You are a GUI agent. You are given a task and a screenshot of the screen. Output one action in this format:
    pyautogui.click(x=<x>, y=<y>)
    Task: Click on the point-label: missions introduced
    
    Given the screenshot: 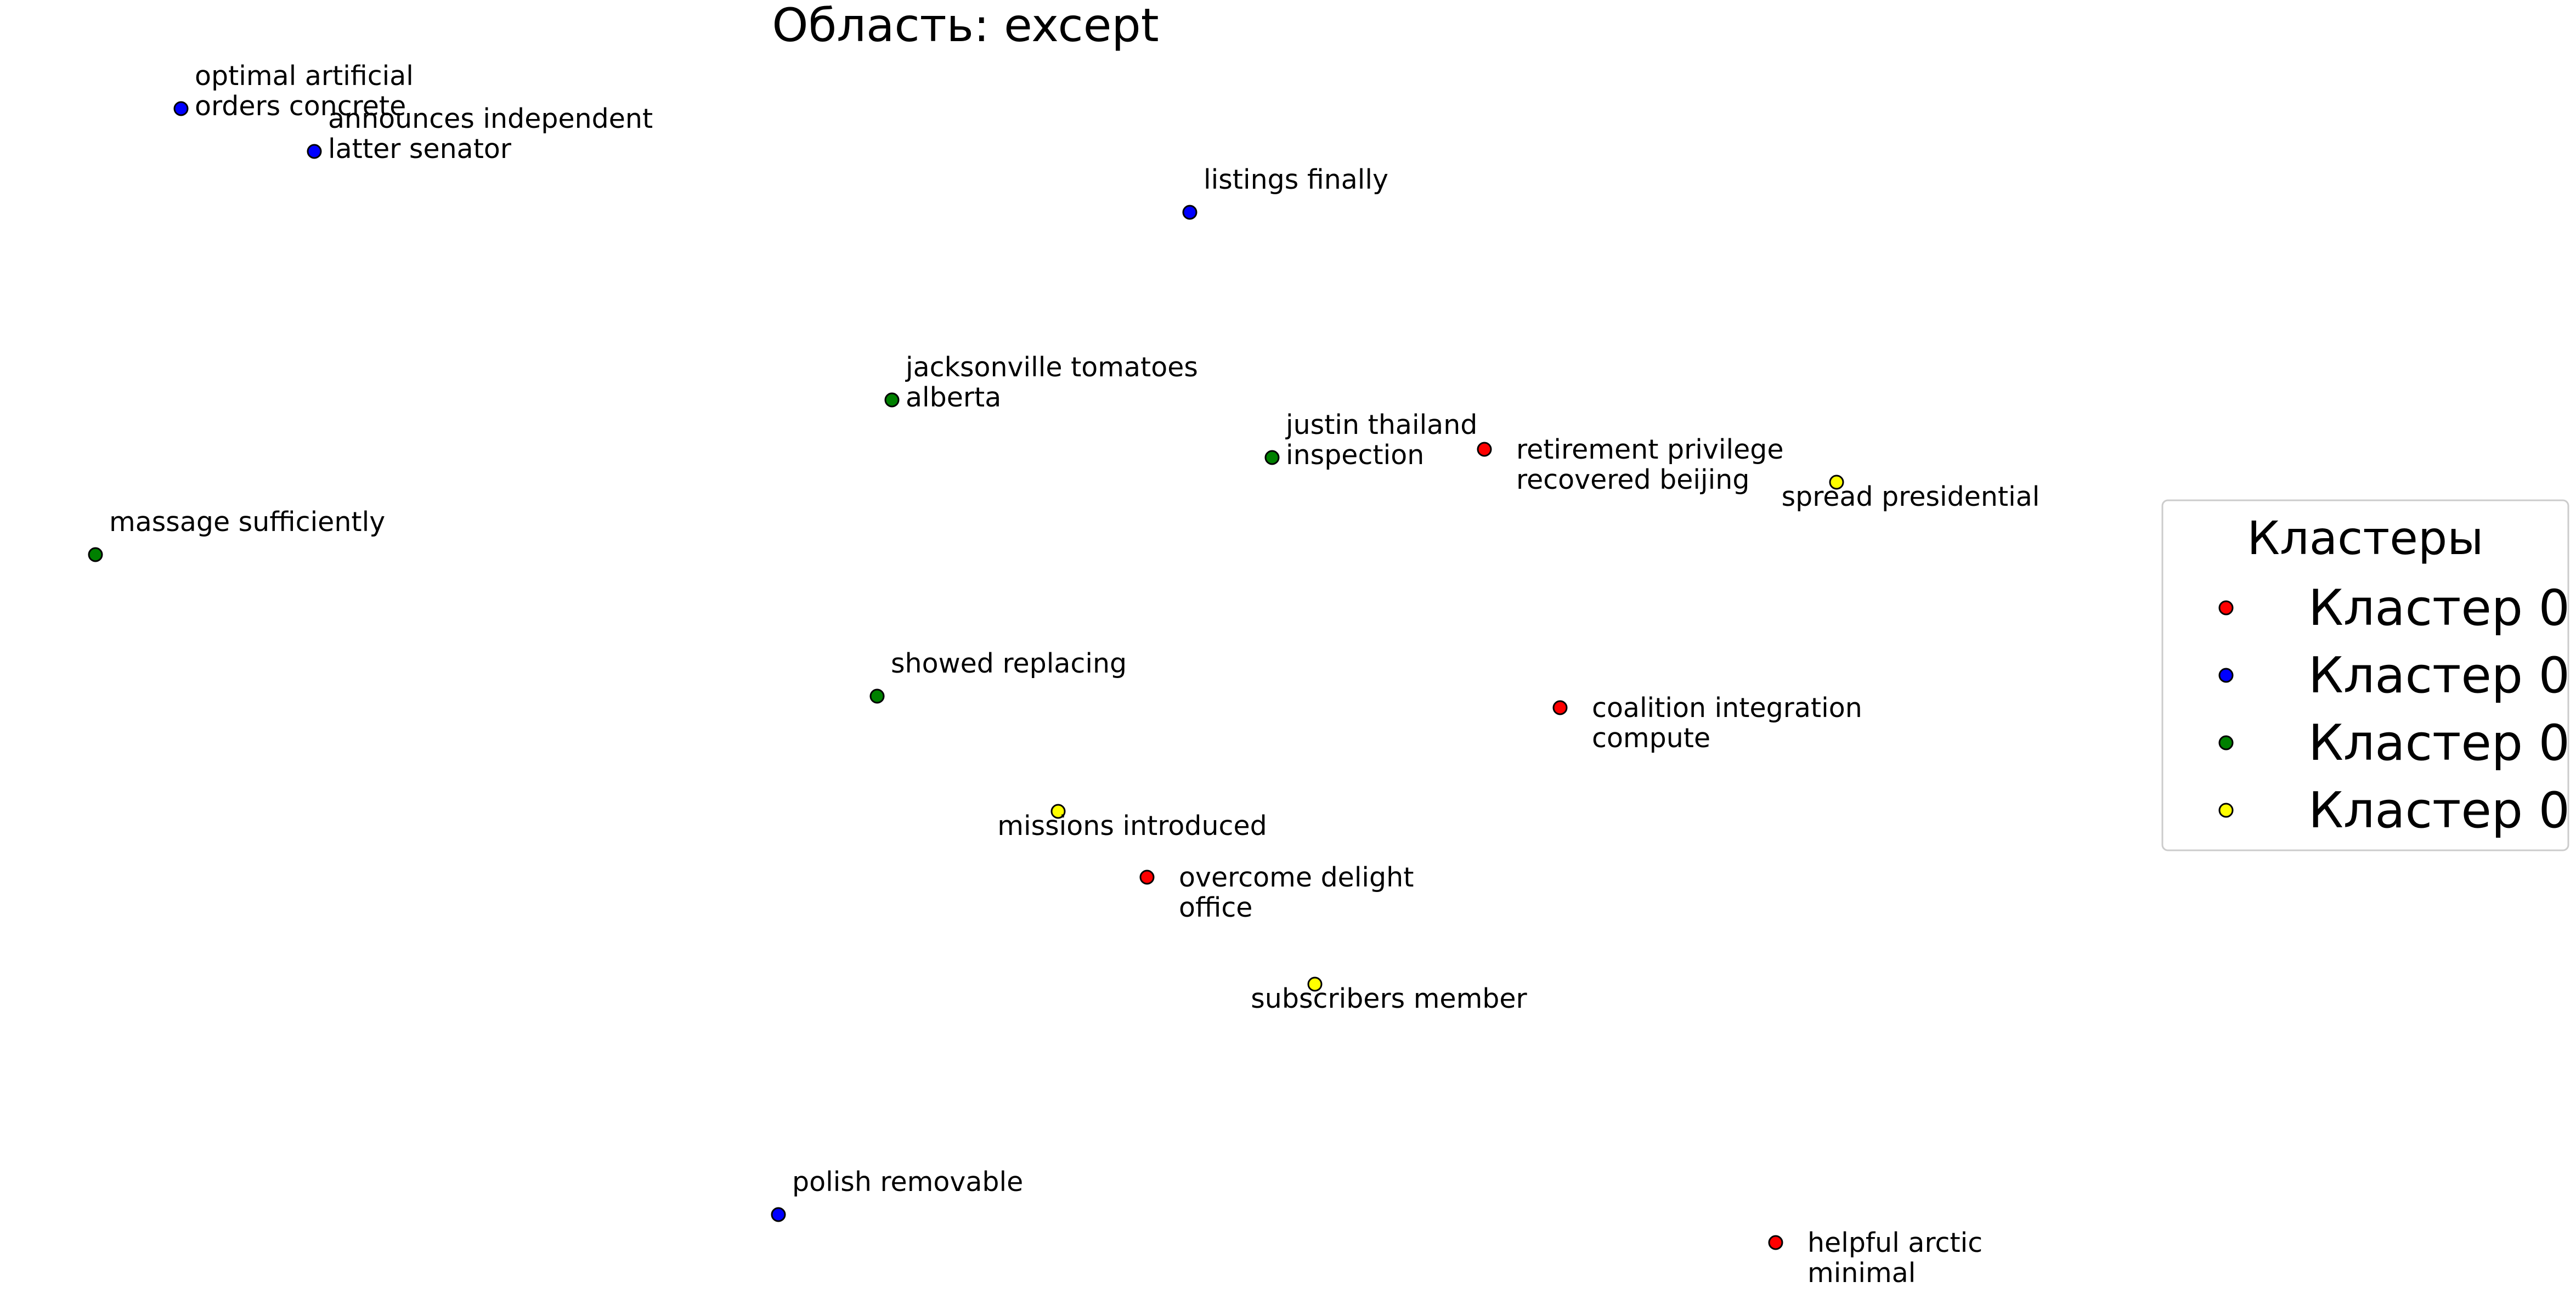 What is the action you would take?
    pyautogui.click(x=1132, y=826)
    